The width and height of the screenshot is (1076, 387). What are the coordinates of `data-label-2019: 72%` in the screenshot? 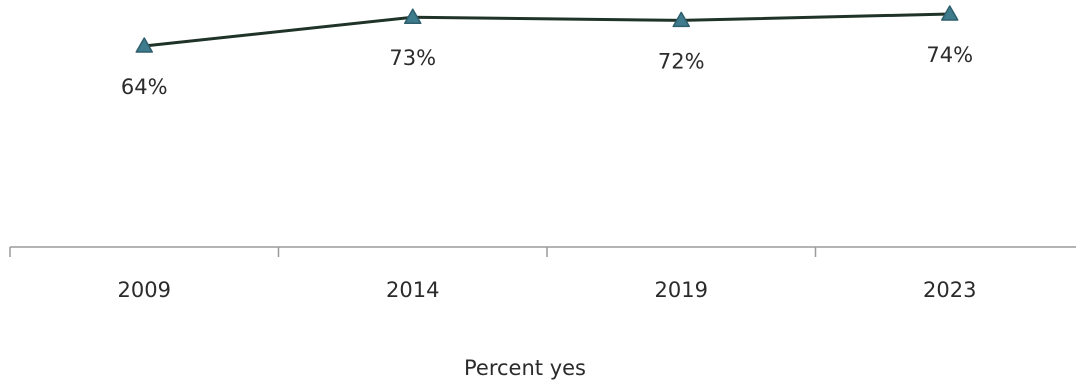 It's located at (681, 61).